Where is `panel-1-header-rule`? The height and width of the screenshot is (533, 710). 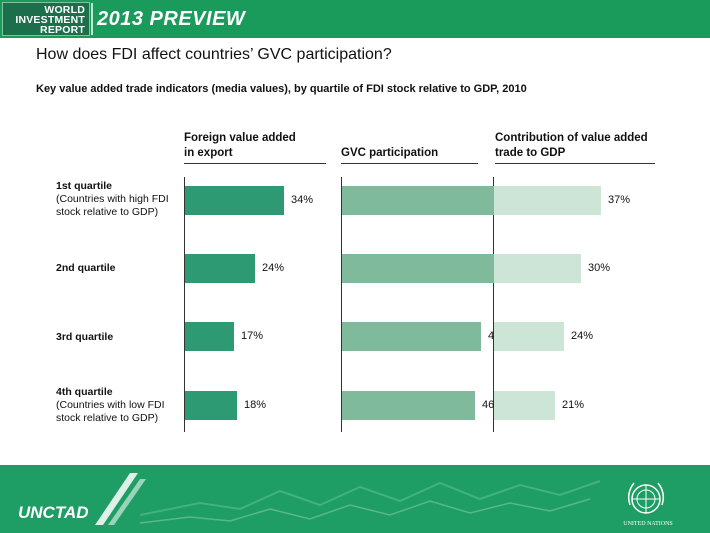
panel-1-header-rule is located at coordinates (255, 163).